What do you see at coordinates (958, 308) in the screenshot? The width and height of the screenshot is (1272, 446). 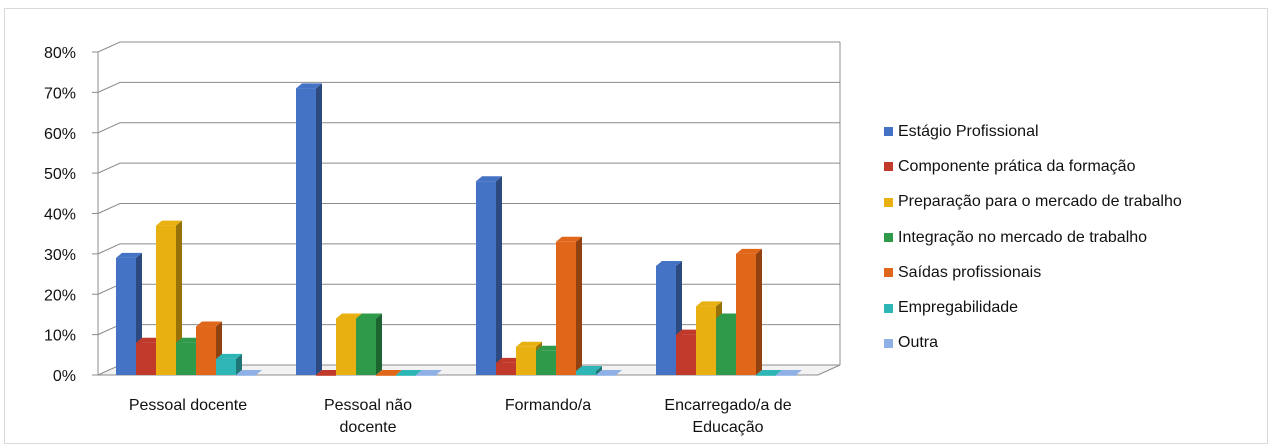 I see `legend-label: Empregabilidade` at bounding box center [958, 308].